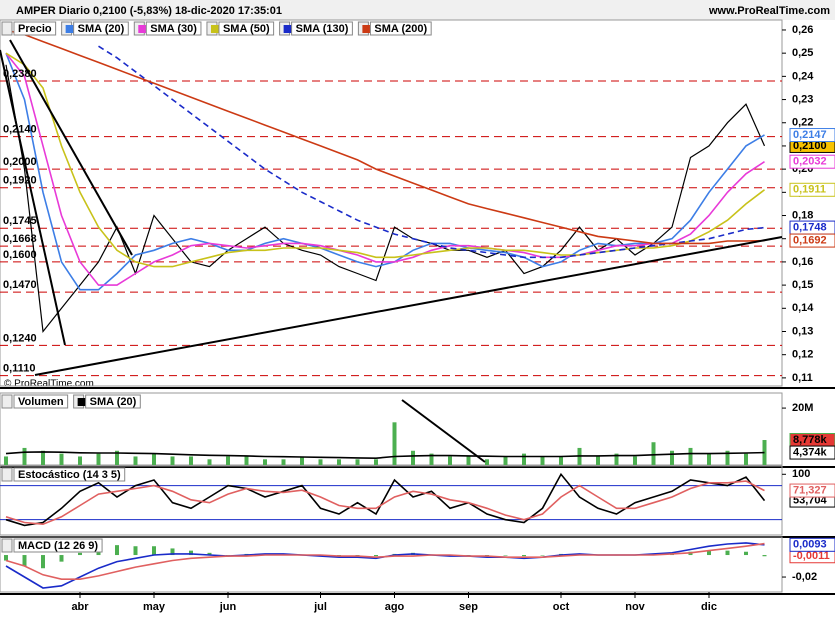 This screenshot has width=835, height=620. Describe the element at coordinates (320, 607) in the screenshot. I see `x-tick-label: jul` at that location.